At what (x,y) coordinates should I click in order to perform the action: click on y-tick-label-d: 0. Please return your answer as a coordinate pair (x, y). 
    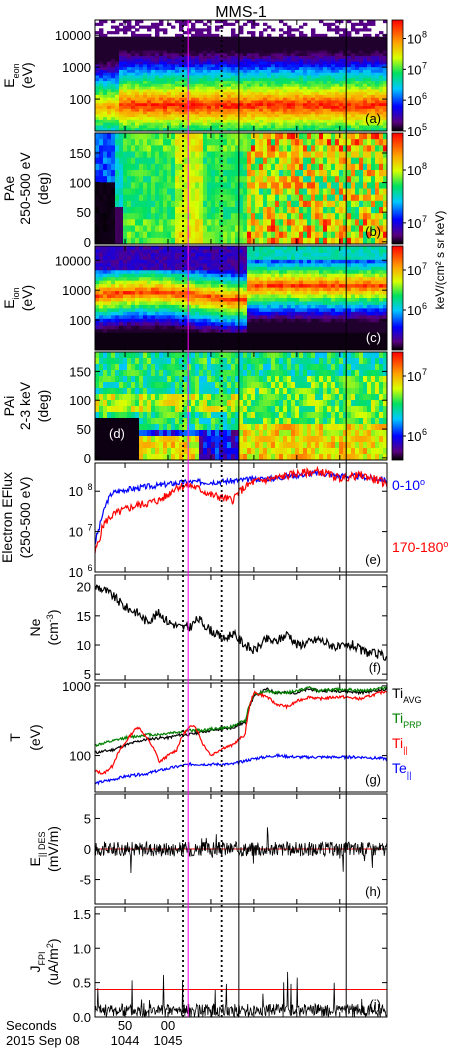
    Looking at the image, I should click on (87, 458).